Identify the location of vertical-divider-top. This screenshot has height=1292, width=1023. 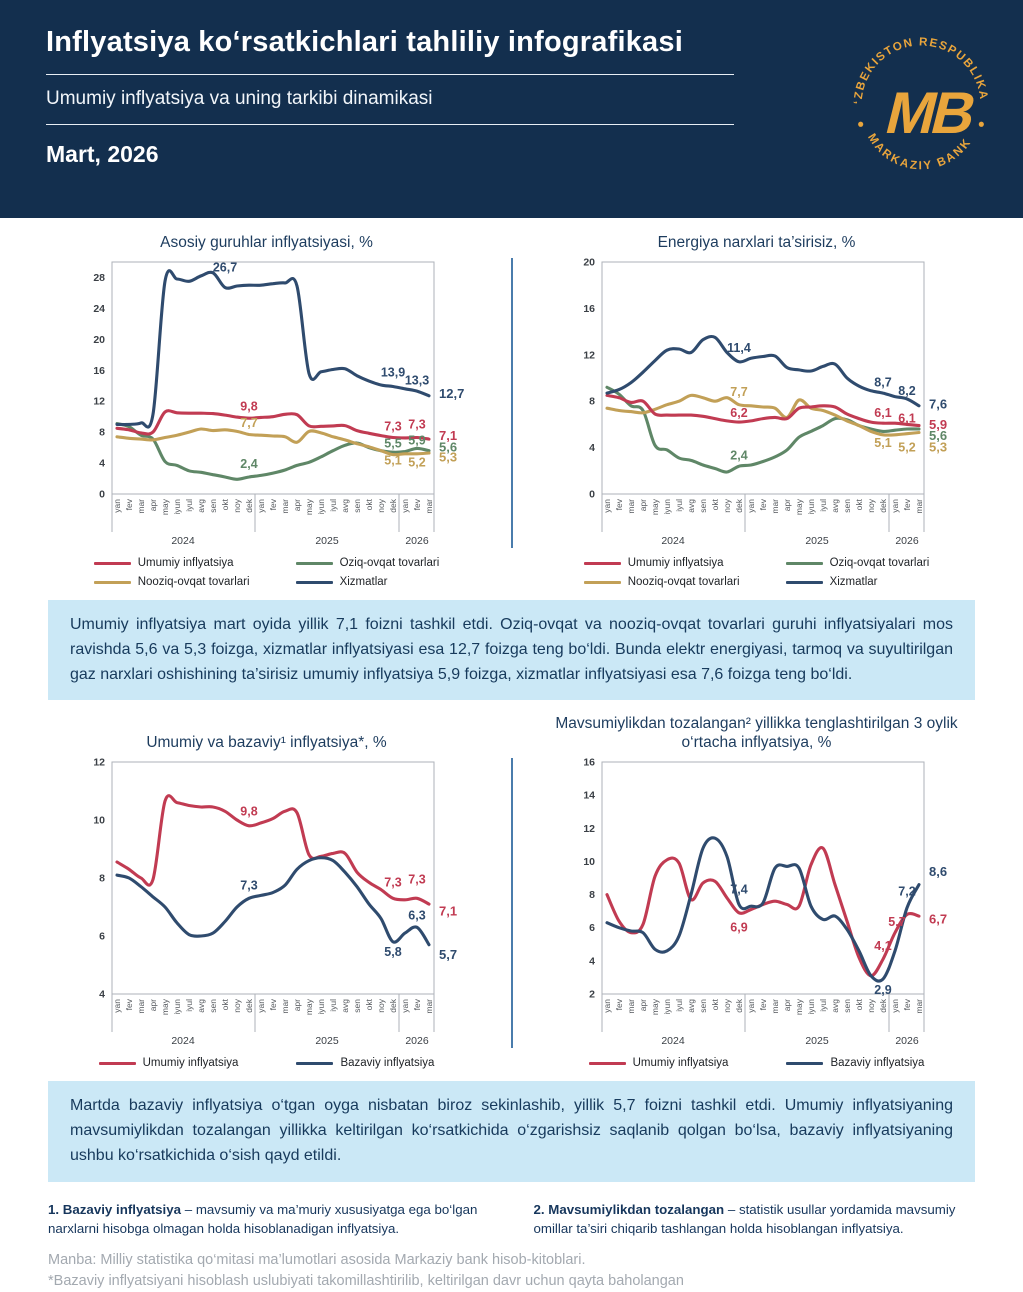
(511, 403).